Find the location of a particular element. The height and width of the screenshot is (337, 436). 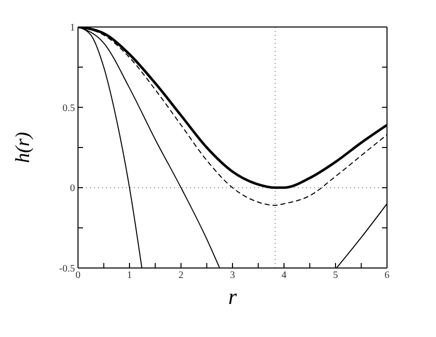

x-tick-label: 5 is located at coordinates (335, 276).